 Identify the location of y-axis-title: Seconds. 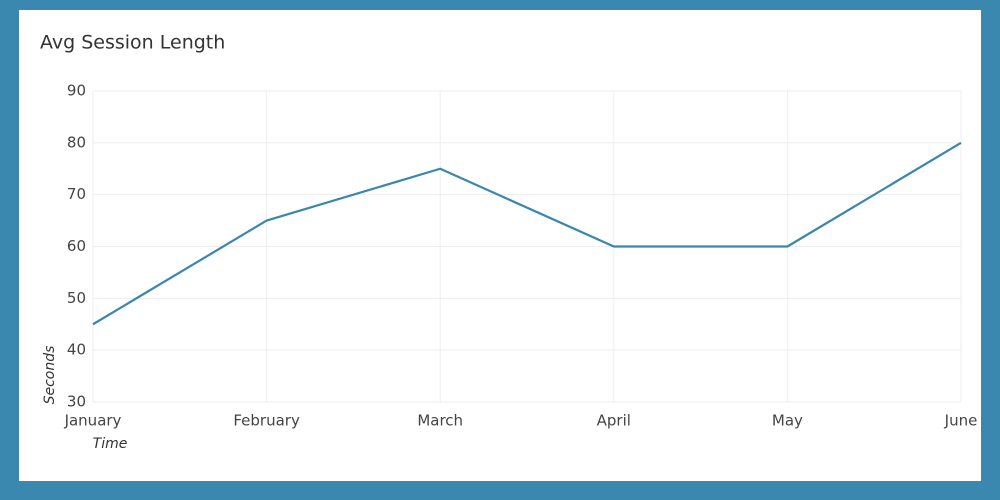
(50, 375).